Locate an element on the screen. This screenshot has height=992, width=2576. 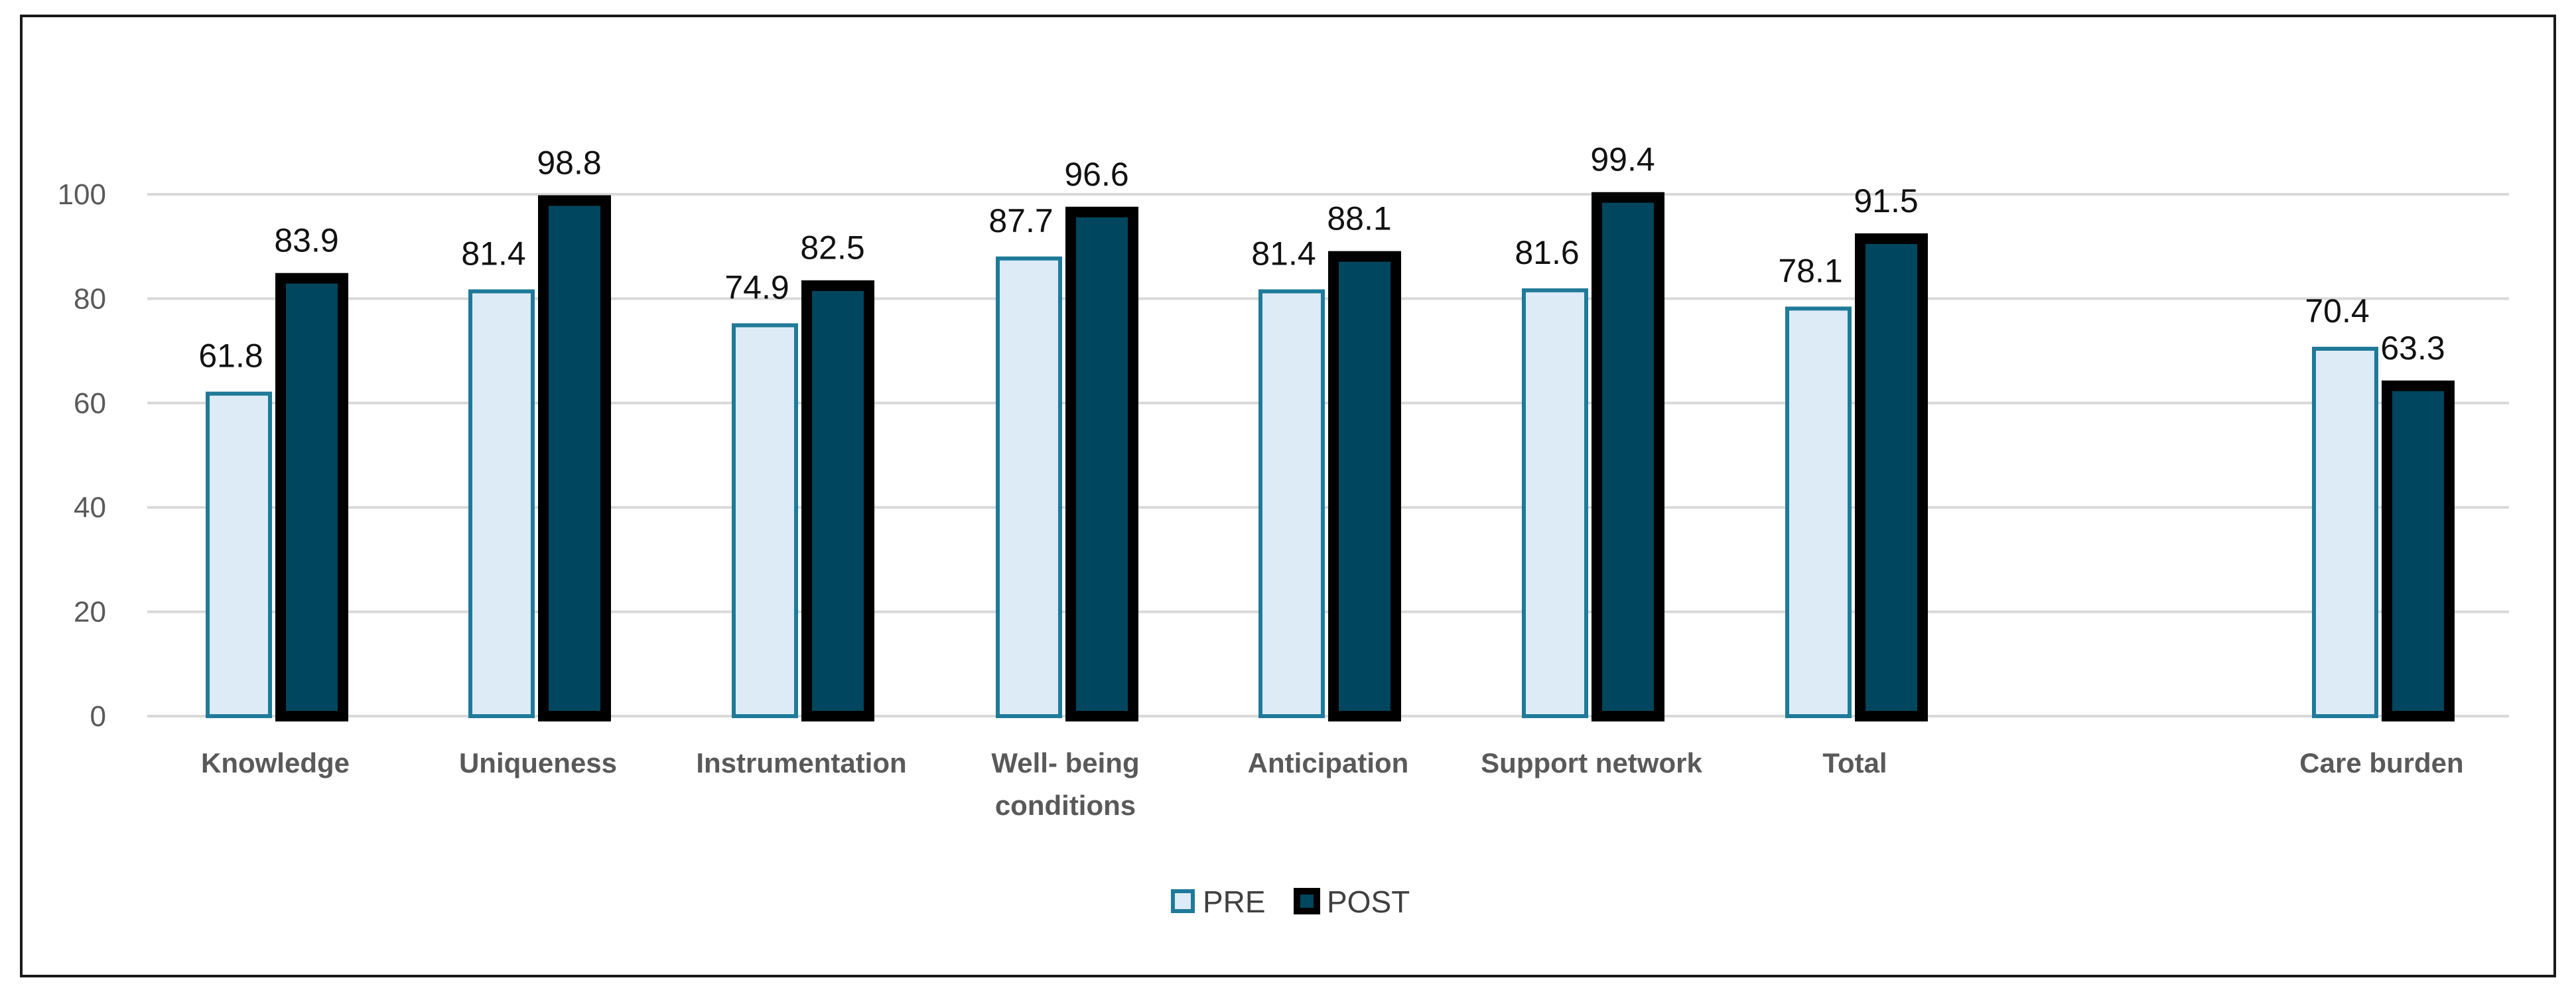
data-label-post: 82.5 is located at coordinates (832, 248).